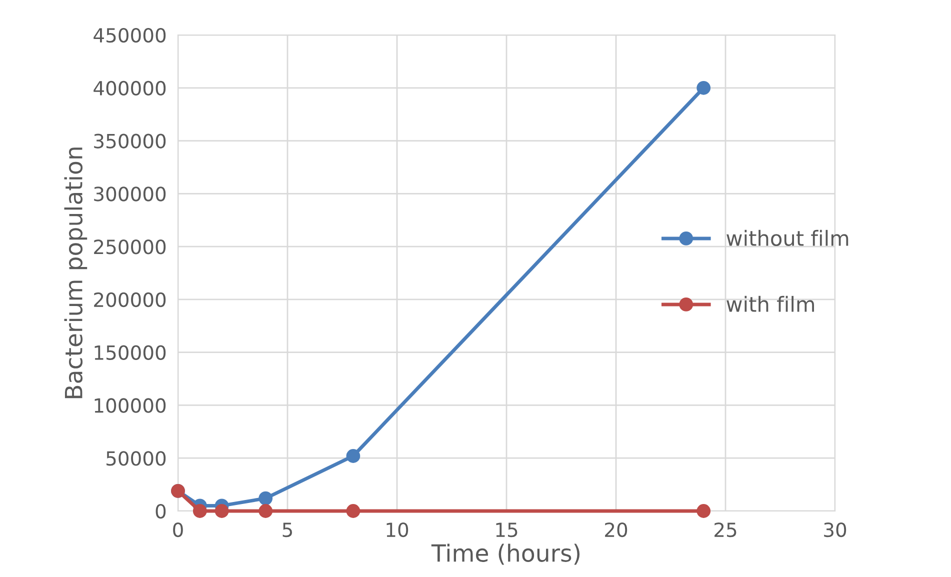 Image resolution: width=951 pixels, height=577 pixels. What do you see at coordinates (397, 530) in the screenshot?
I see `x-tick-label: 10` at bounding box center [397, 530].